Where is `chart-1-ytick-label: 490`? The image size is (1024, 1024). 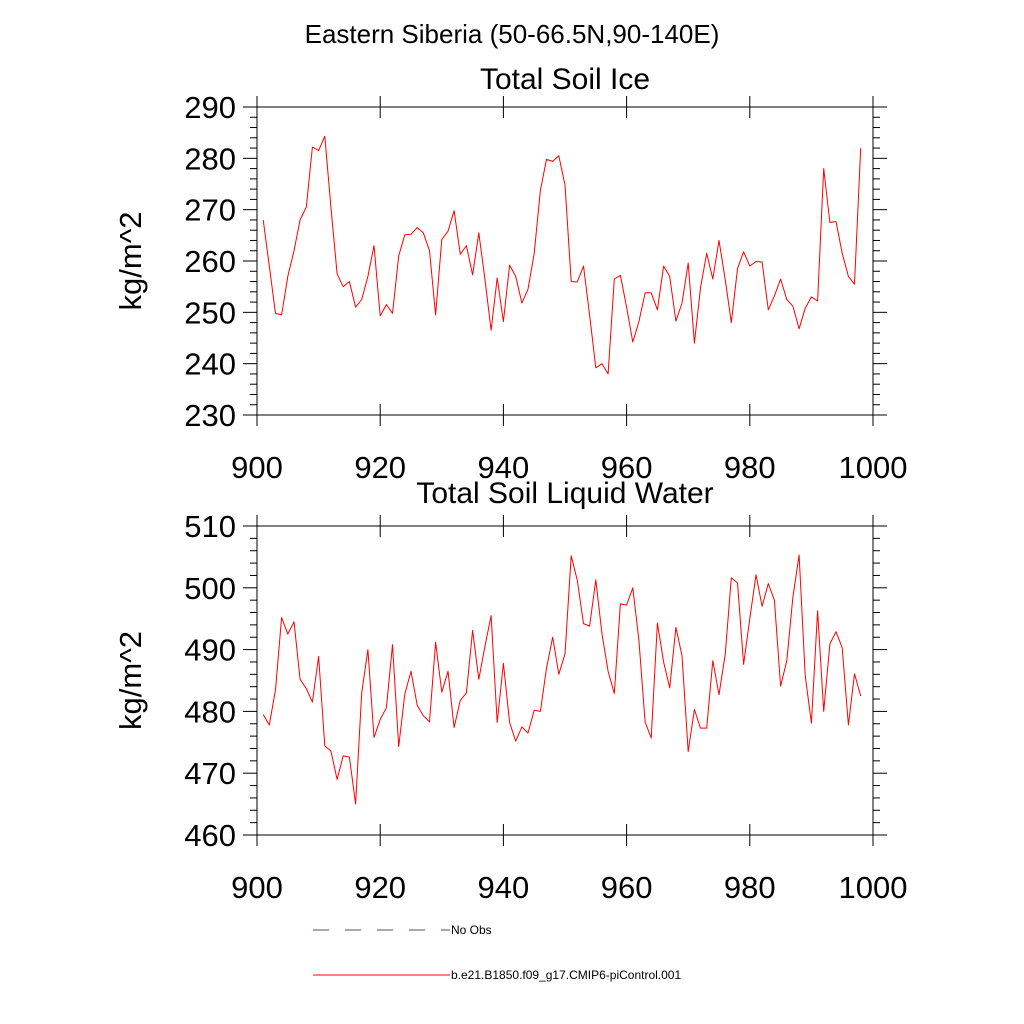
chart-1-ytick-label: 490 is located at coordinates (210, 650).